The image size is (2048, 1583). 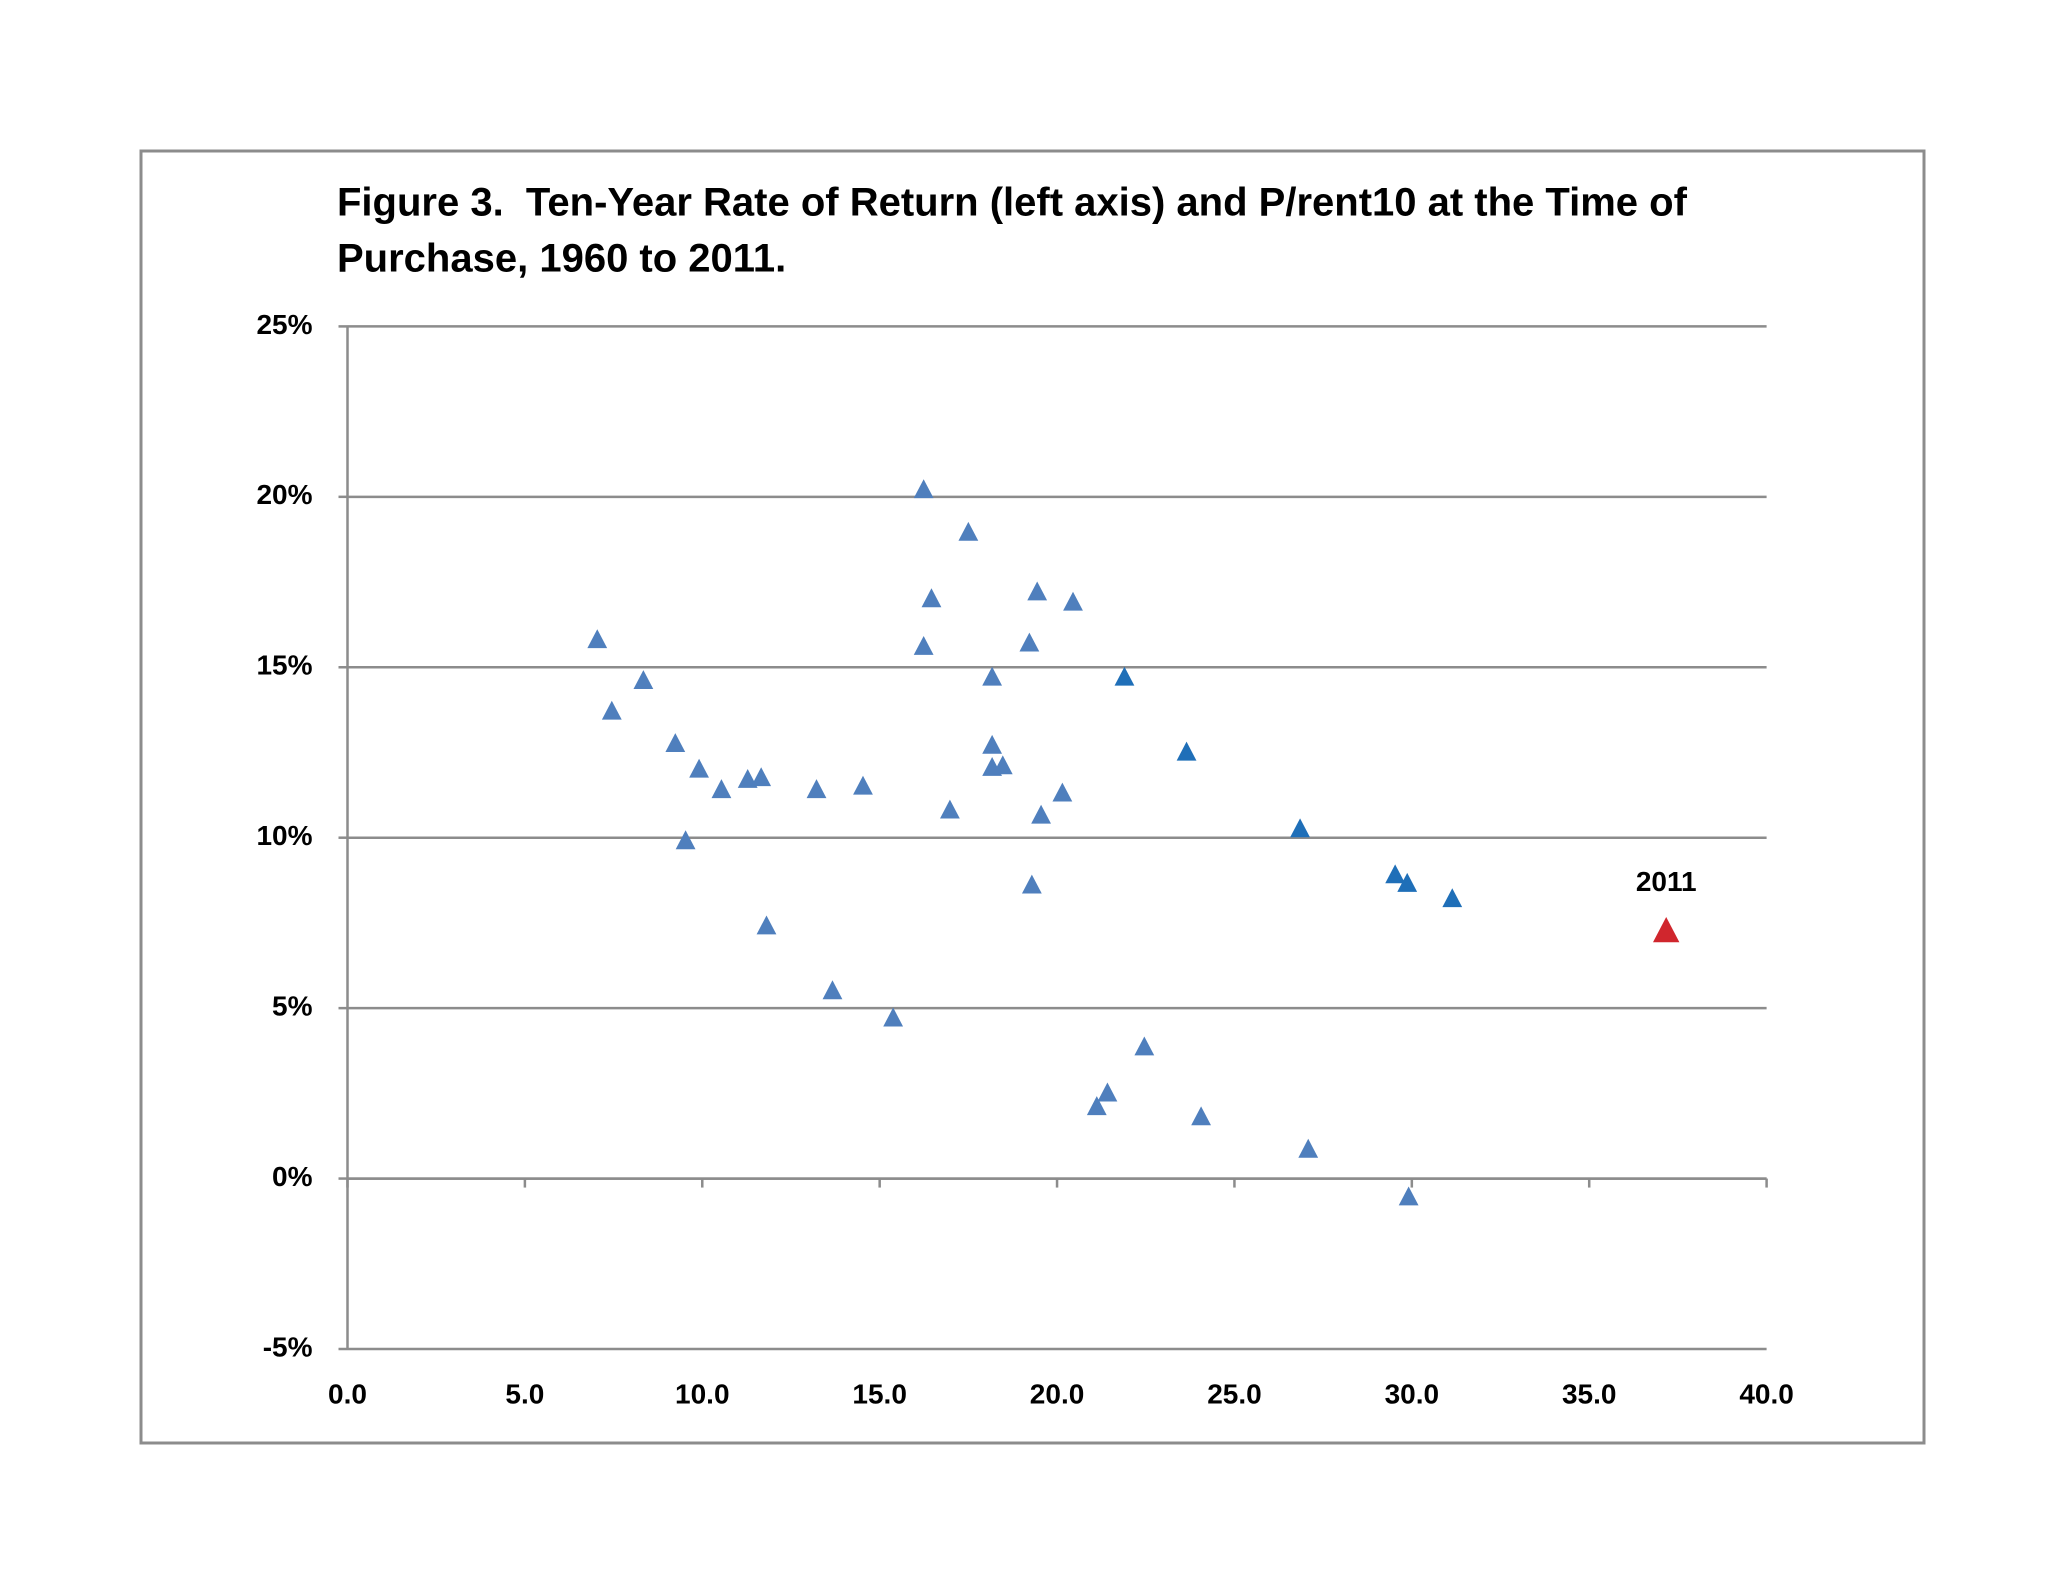 I want to click on y-tick-label: 25%, so click(x=284, y=324).